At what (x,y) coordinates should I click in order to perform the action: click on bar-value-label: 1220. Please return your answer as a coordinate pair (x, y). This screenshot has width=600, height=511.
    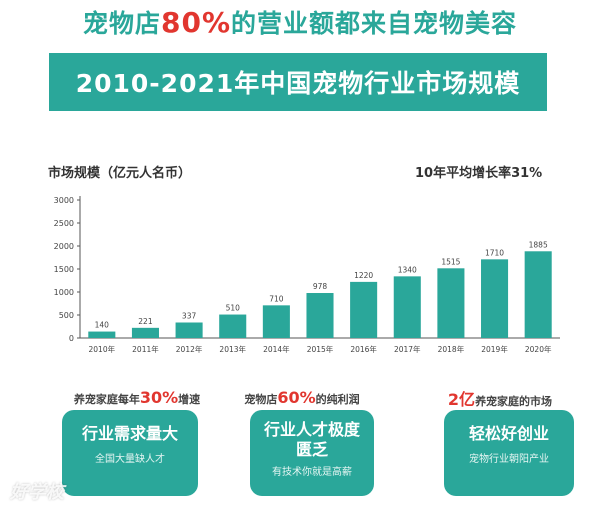
    Looking at the image, I should click on (363, 275).